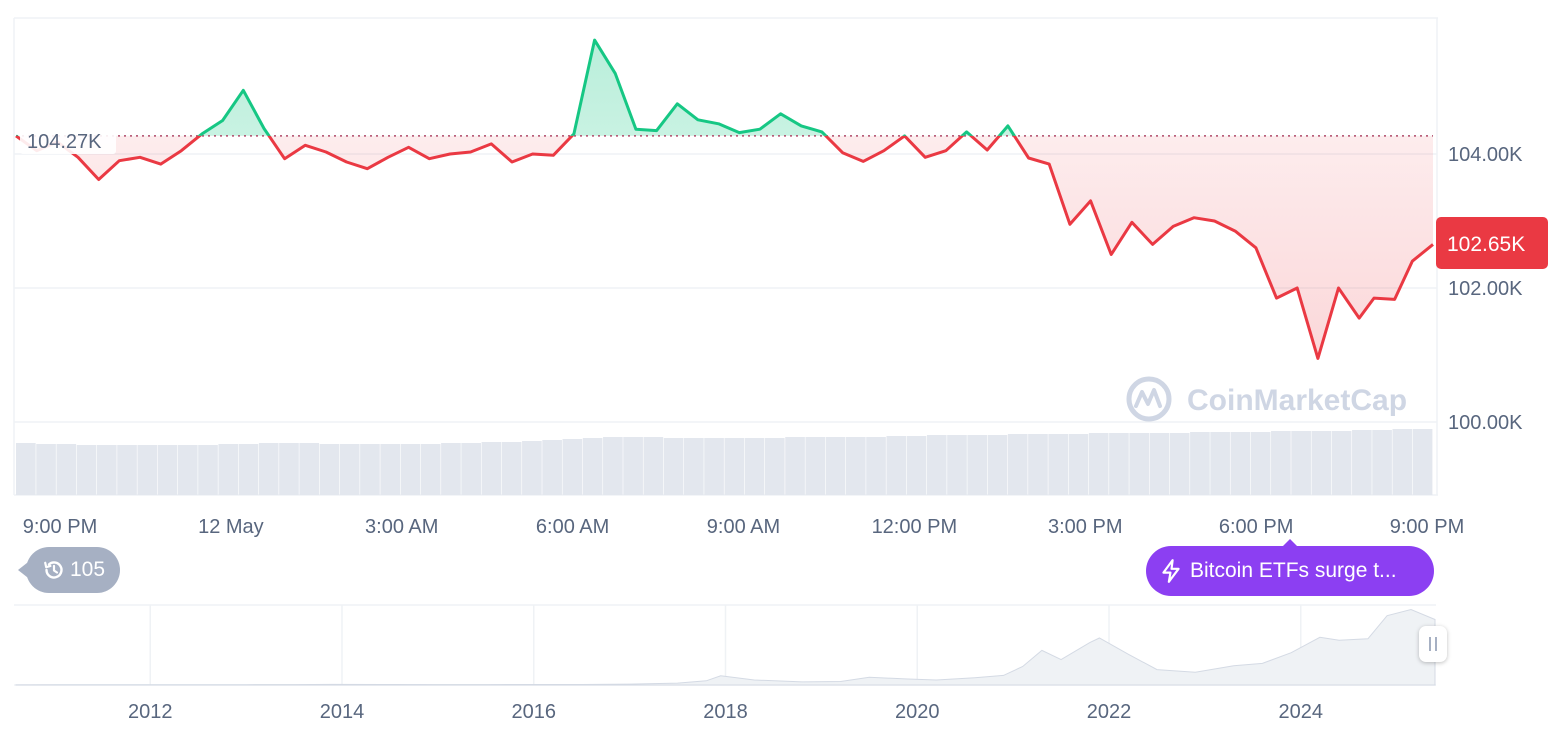 Image resolution: width=1566 pixels, height=732 pixels. Describe the element at coordinates (1485, 289) in the screenshot. I see `y-tick-label: 102.00K` at that location.